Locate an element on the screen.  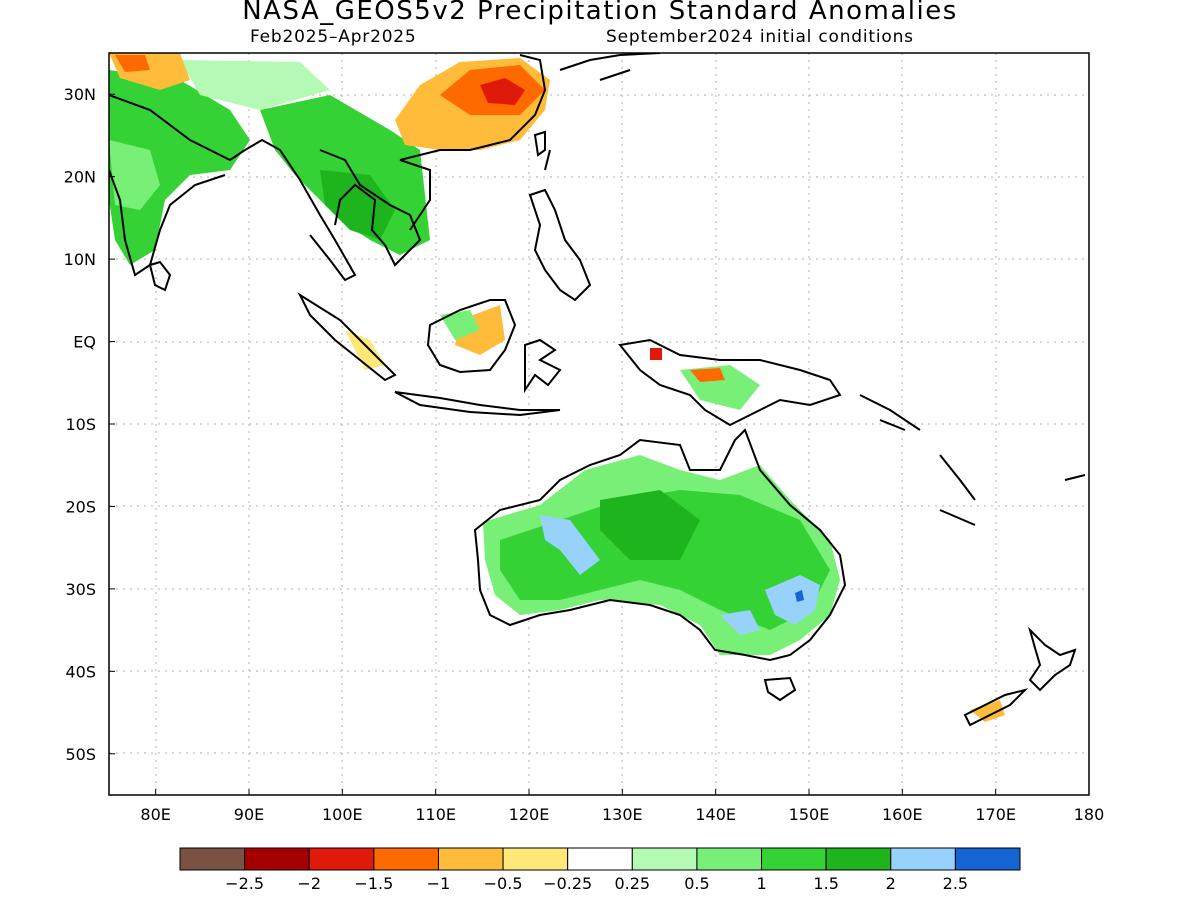
coast-nz-south is located at coordinates (996, 707).